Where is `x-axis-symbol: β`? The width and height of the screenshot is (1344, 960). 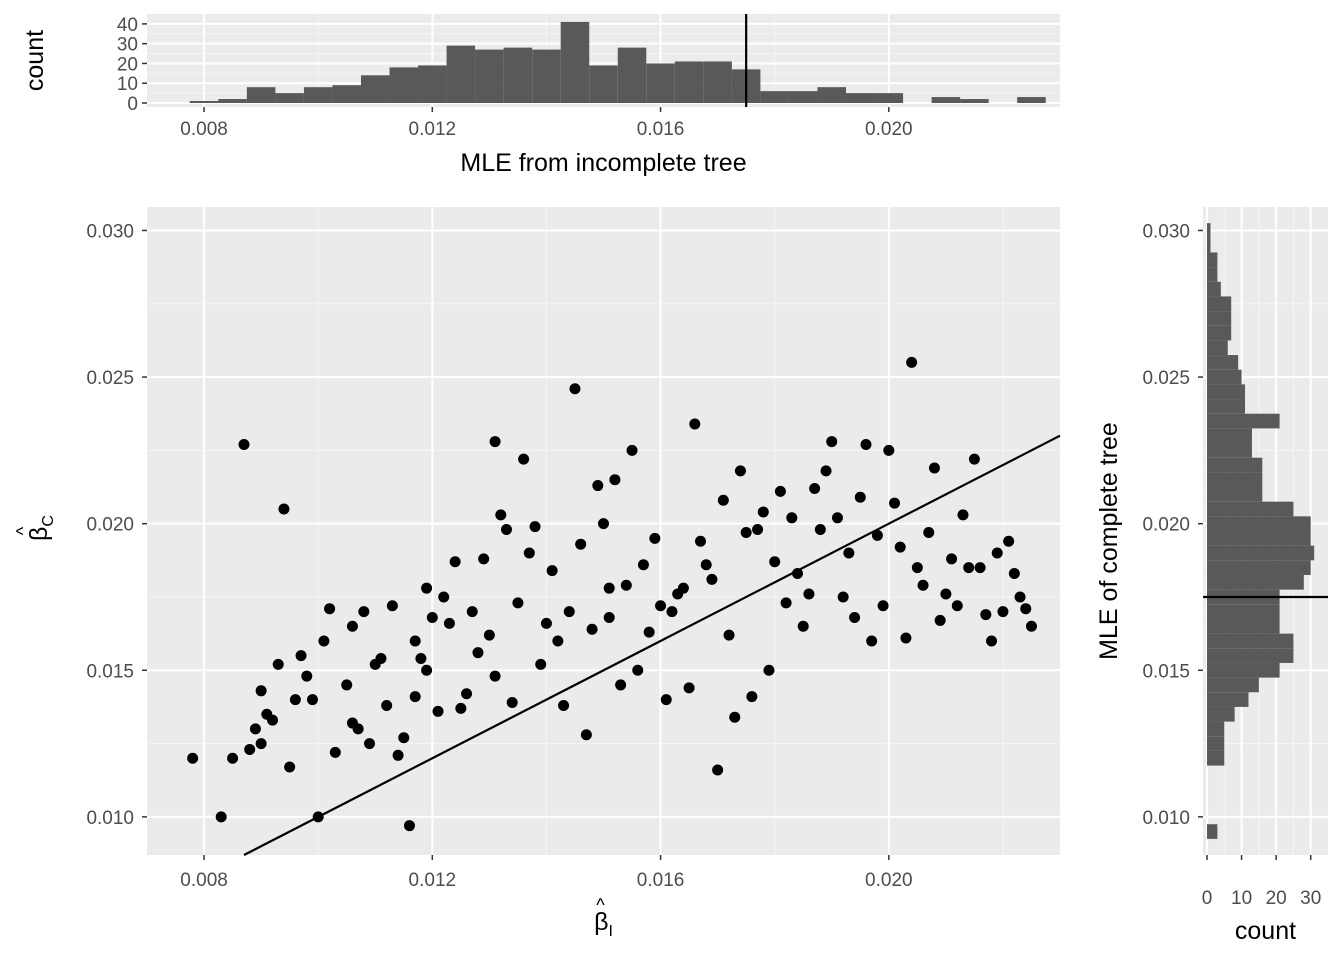
x-axis-symbol: β is located at coordinates (601, 922).